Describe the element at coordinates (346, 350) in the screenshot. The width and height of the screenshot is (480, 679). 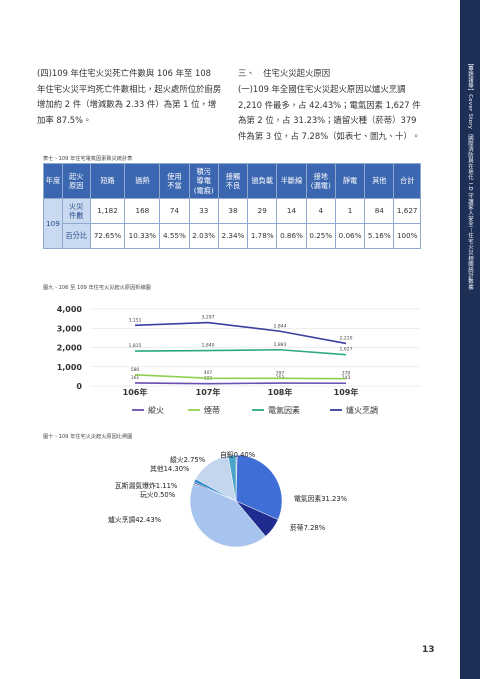
I see `data-label: 1,627` at that location.